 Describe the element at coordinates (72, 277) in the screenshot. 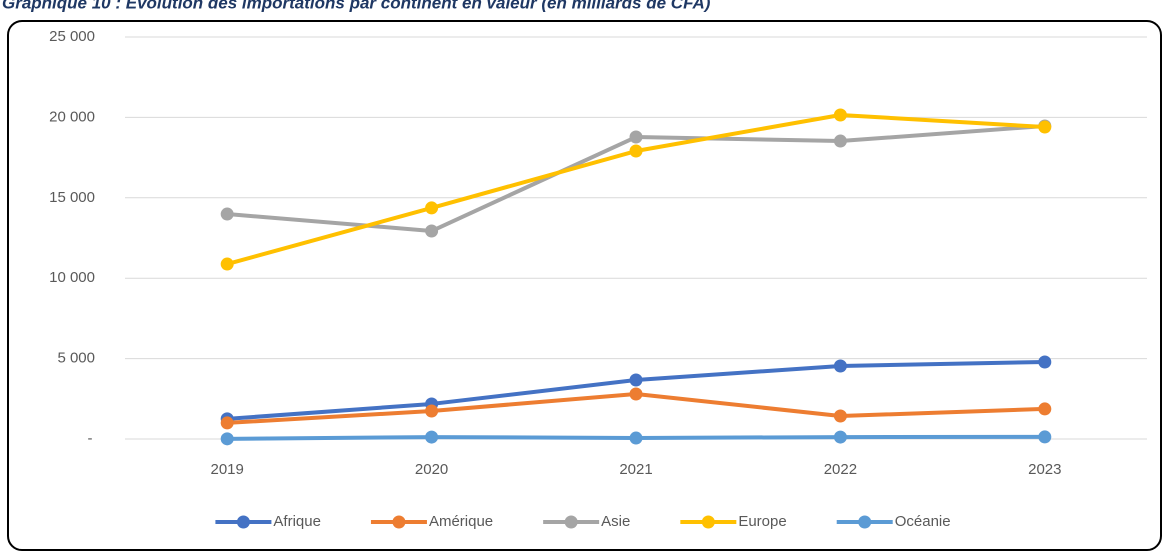

I see `y-tick-label: 10 000` at that location.